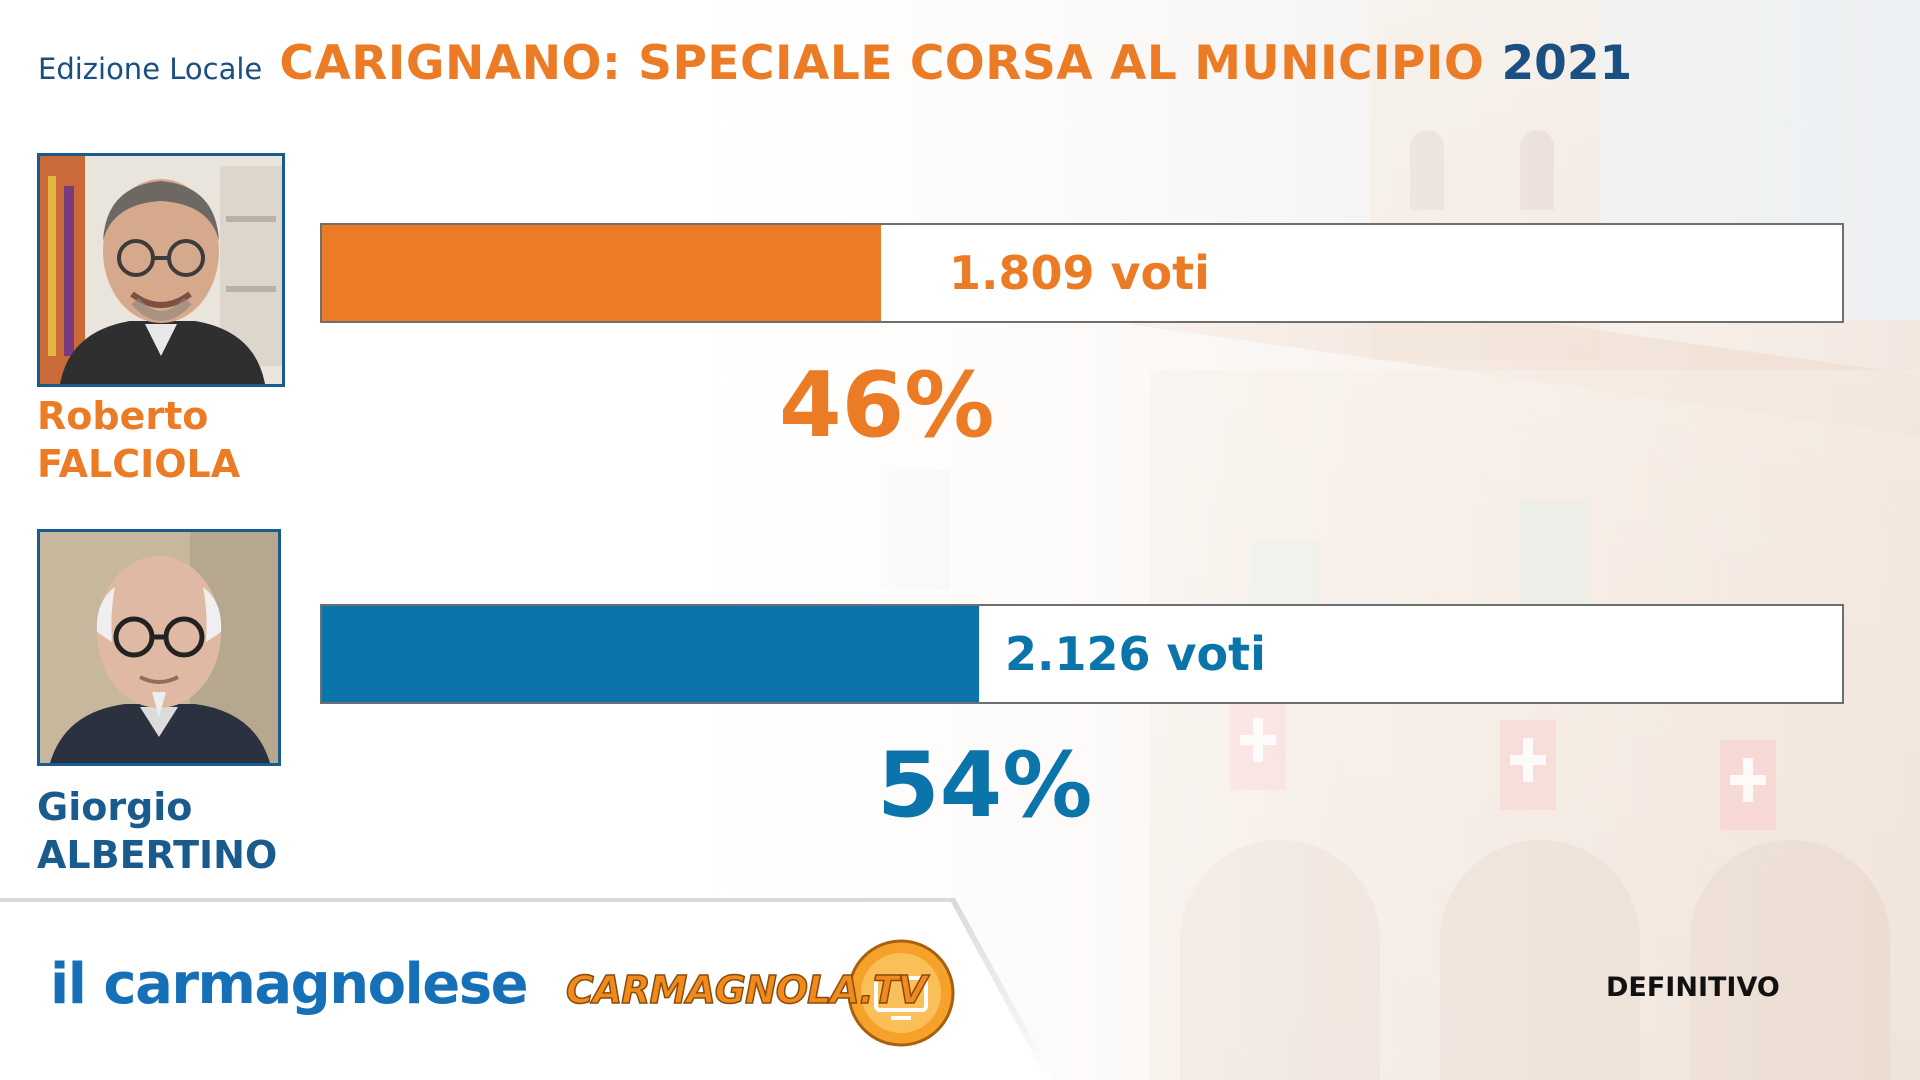  I want to click on candidate-2-bar-track: 2.126 voti, so click(1082, 654).